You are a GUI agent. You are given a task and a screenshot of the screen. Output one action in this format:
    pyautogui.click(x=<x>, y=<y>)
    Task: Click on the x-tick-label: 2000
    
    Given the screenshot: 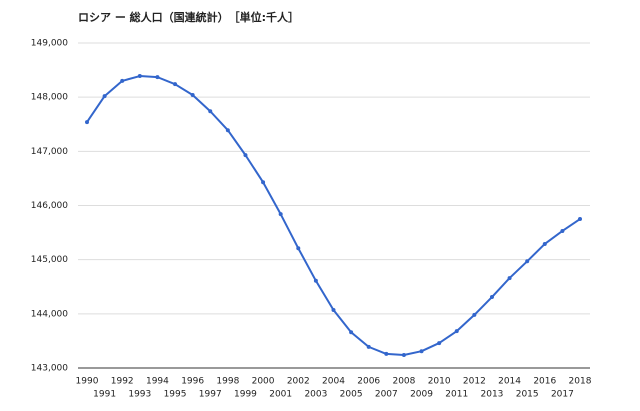 What is the action you would take?
    pyautogui.click(x=263, y=382)
    